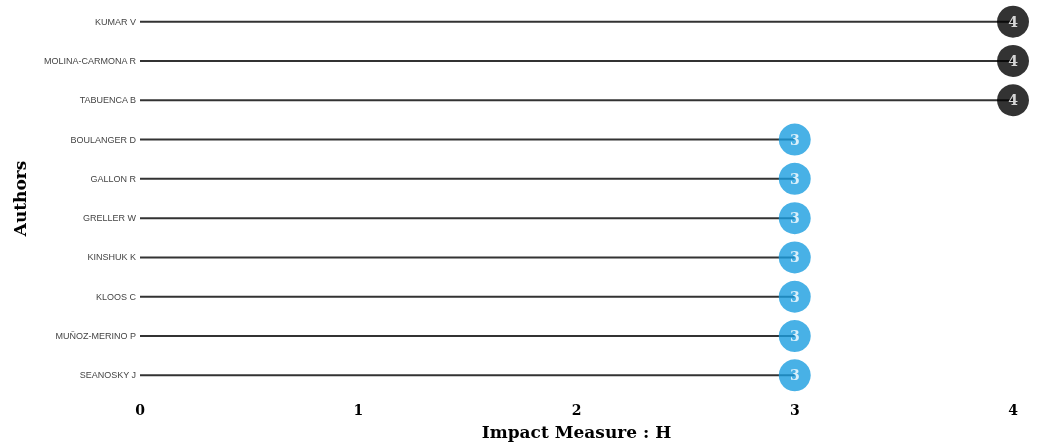  Describe the element at coordinates (1013, 410) in the screenshot. I see `x-tick-label: 4` at that location.